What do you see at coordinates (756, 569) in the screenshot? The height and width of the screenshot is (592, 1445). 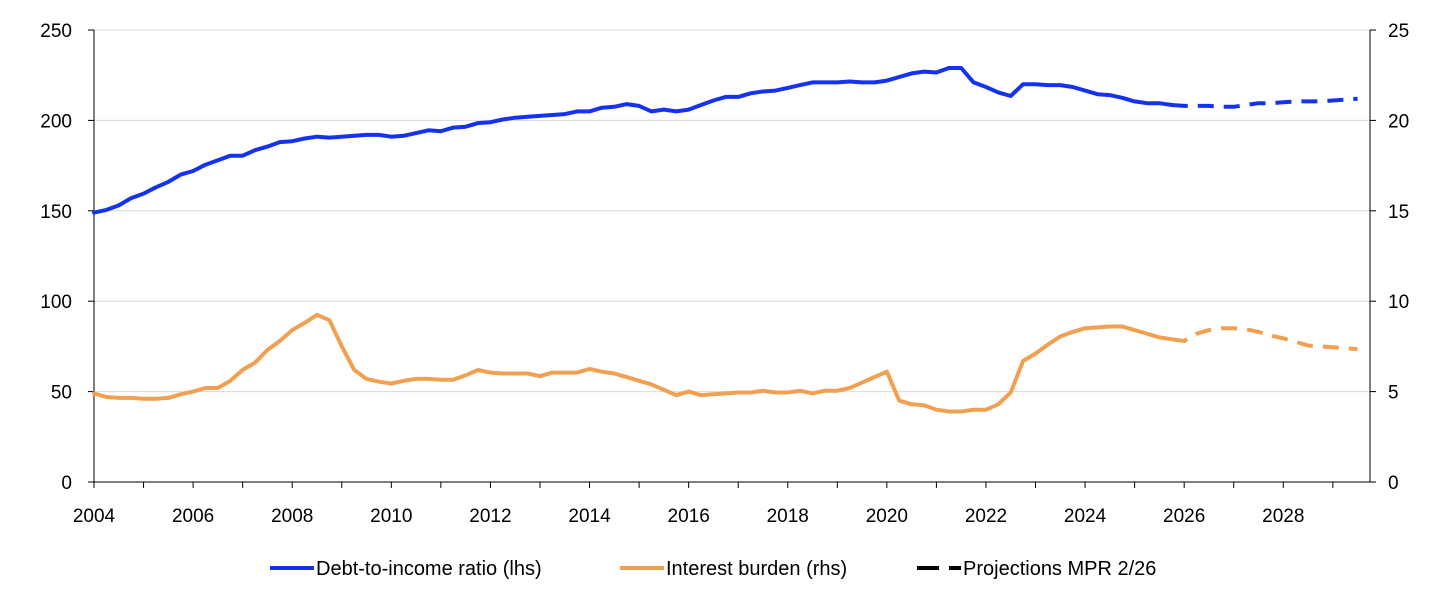 I see `legend-label-interest-burden-rhs: Interest burden (rhs)` at bounding box center [756, 569].